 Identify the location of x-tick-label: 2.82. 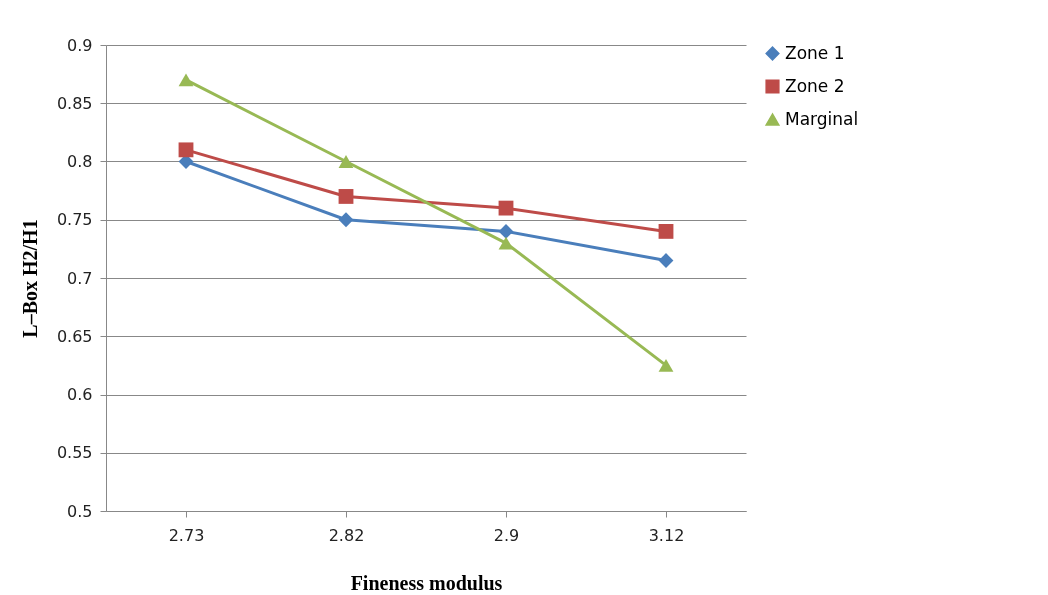
(346, 535).